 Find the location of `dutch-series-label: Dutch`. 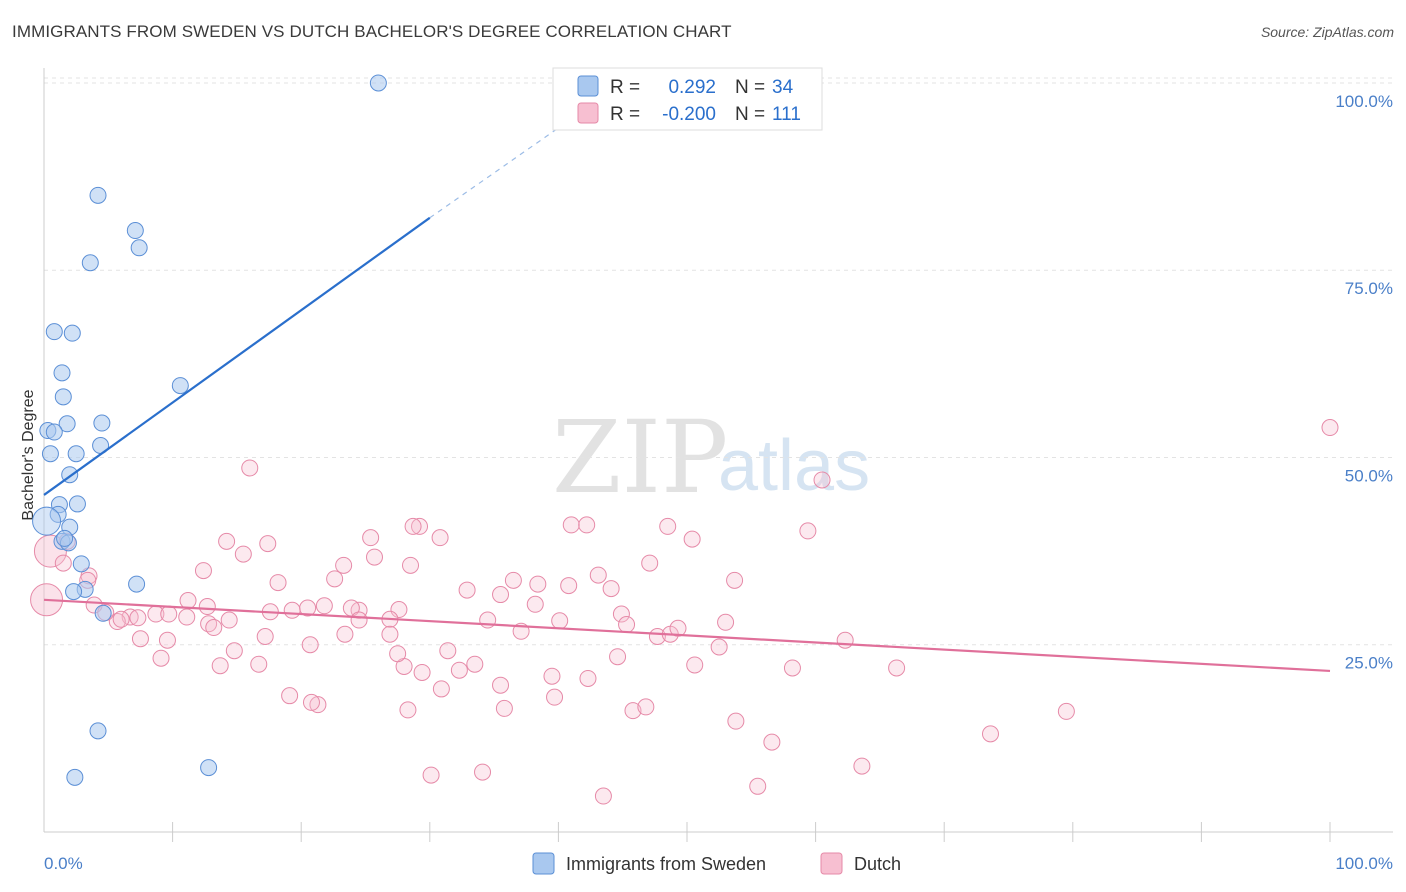

dutch-series-label: Dutch is located at coordinates (877, 864).